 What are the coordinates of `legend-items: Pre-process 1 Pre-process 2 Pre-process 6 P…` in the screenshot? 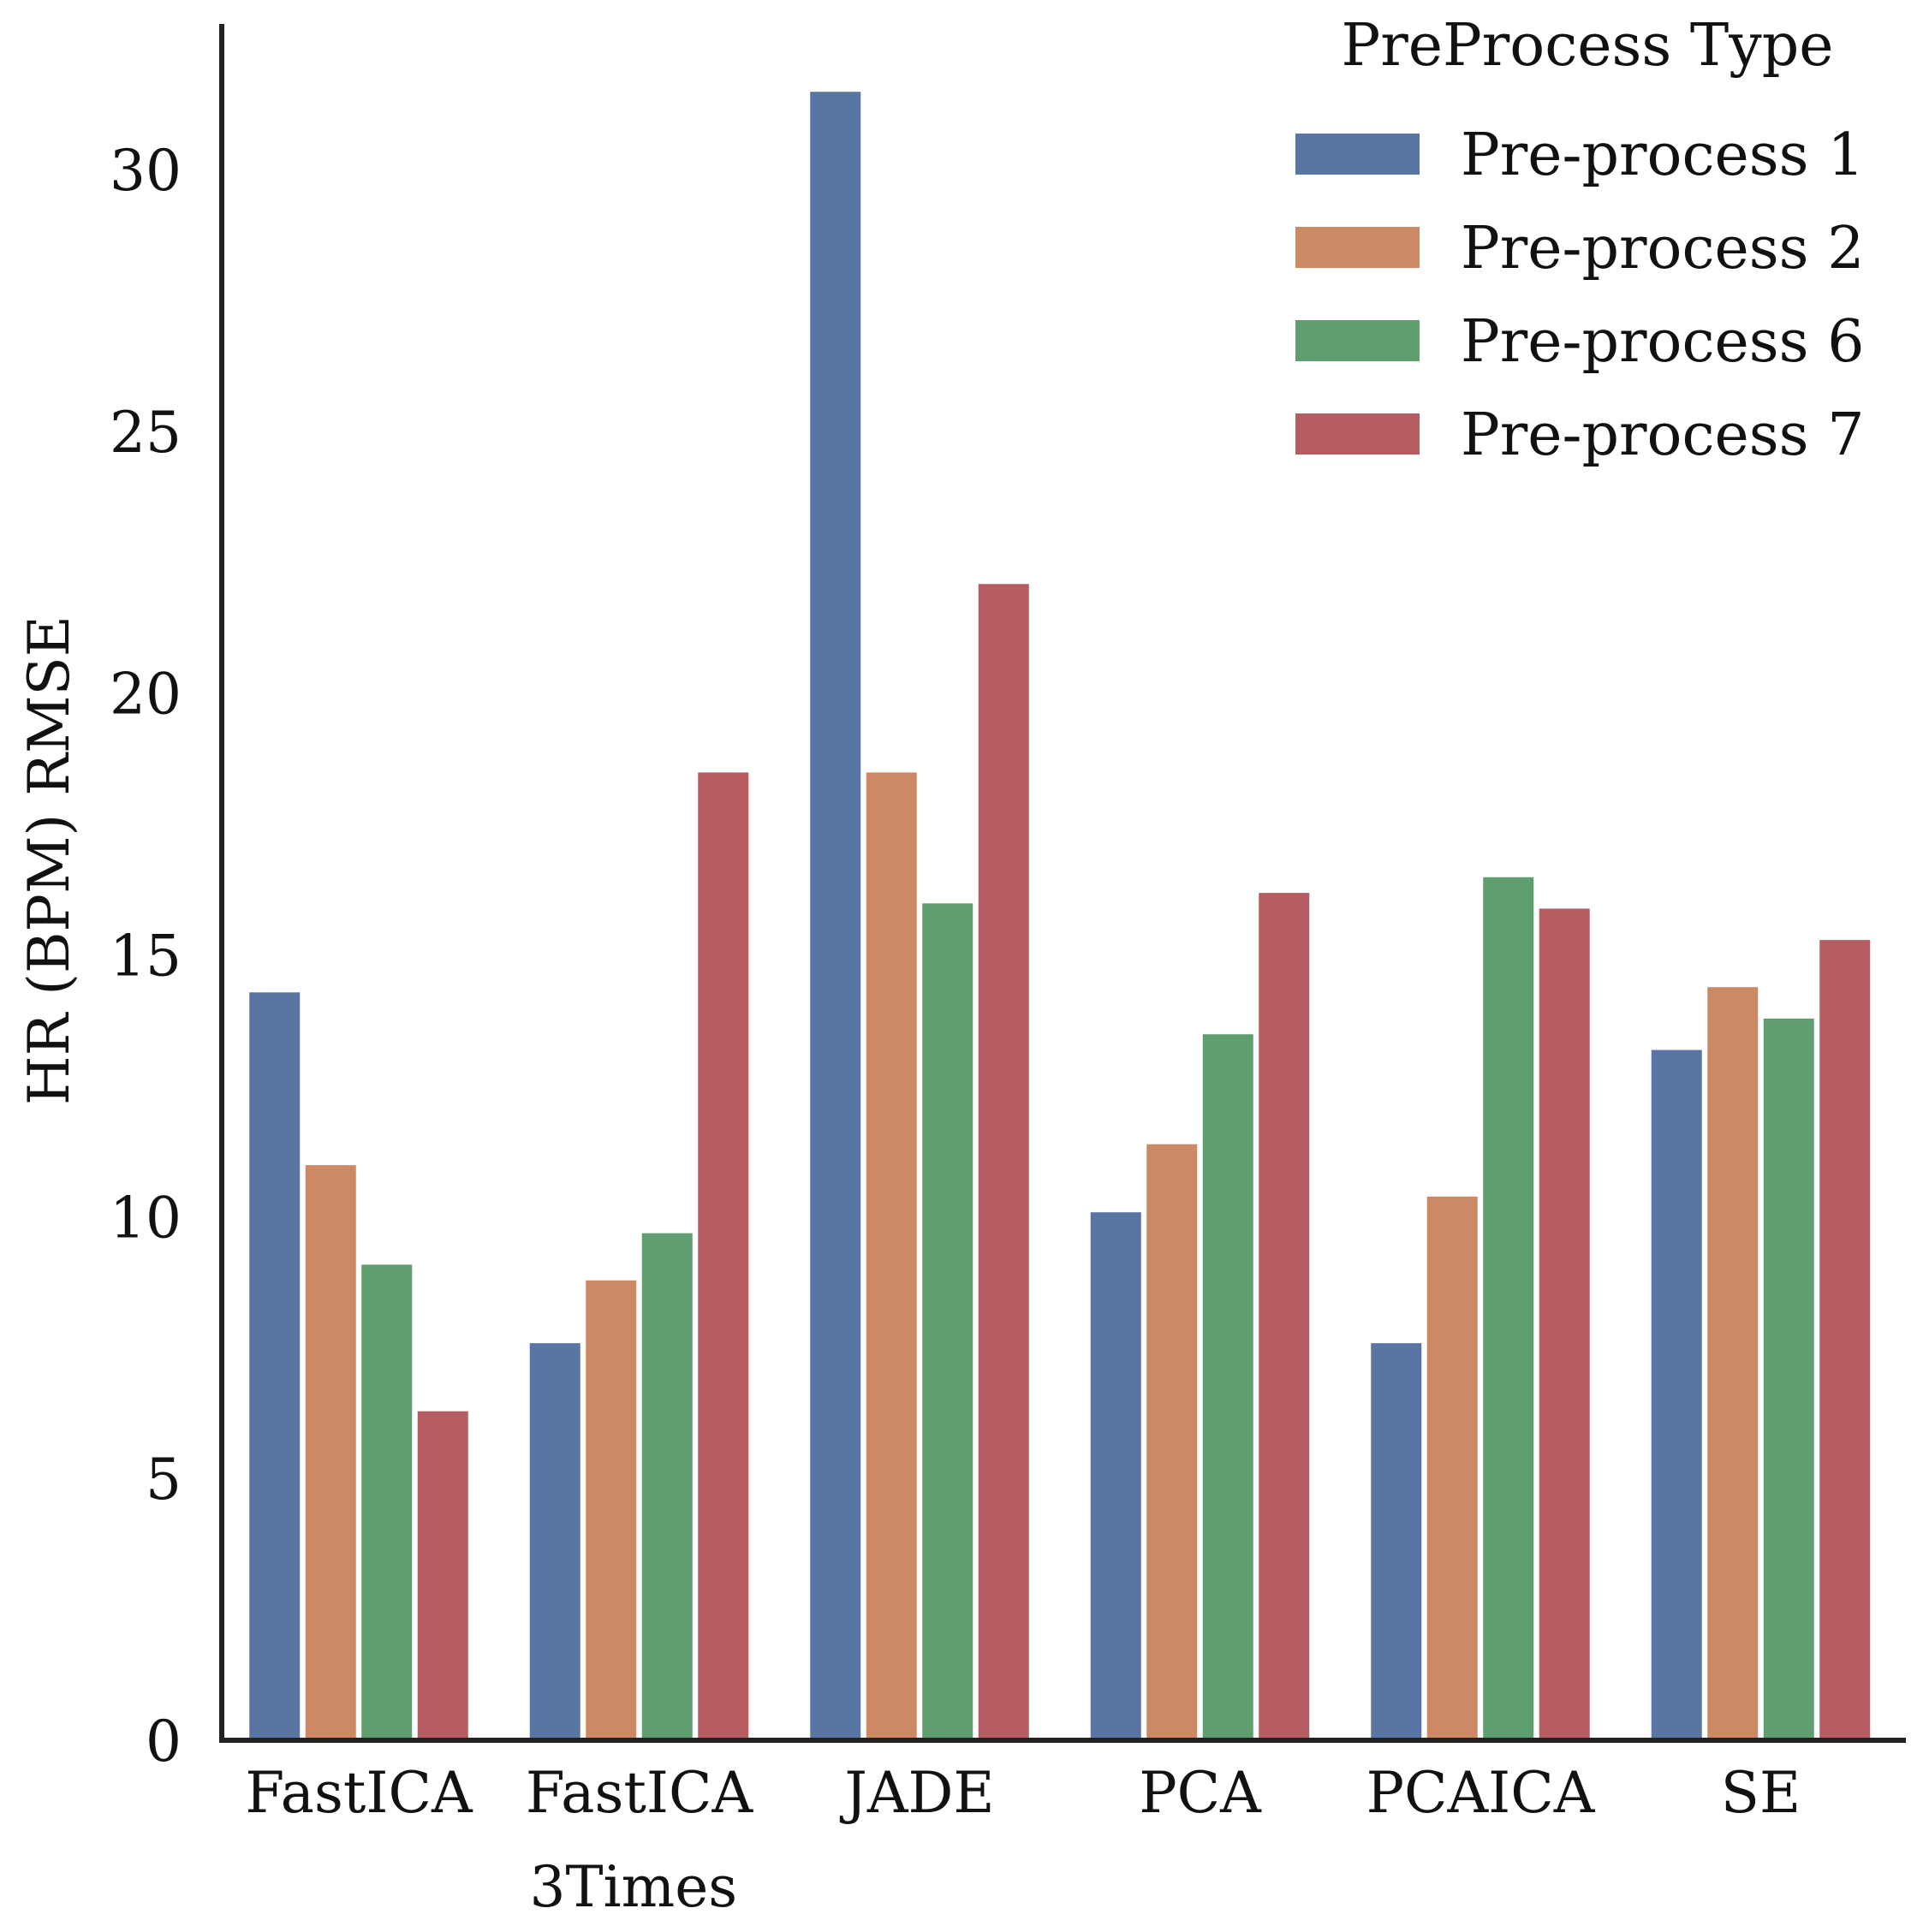 It's located at (1580, 295).